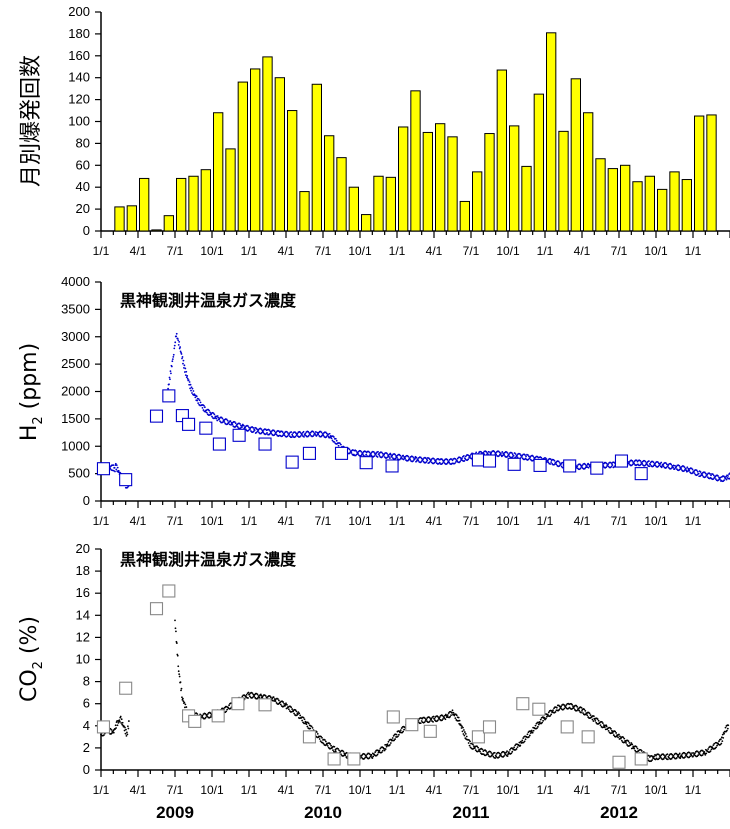 The height and width of the screenshot is (829, 730). Describe the element at coordinates (84, 121) in the screenshot. I see `top-y-ticks: 0 20 40 60 80 100 120 140 160 180 200` at that location.